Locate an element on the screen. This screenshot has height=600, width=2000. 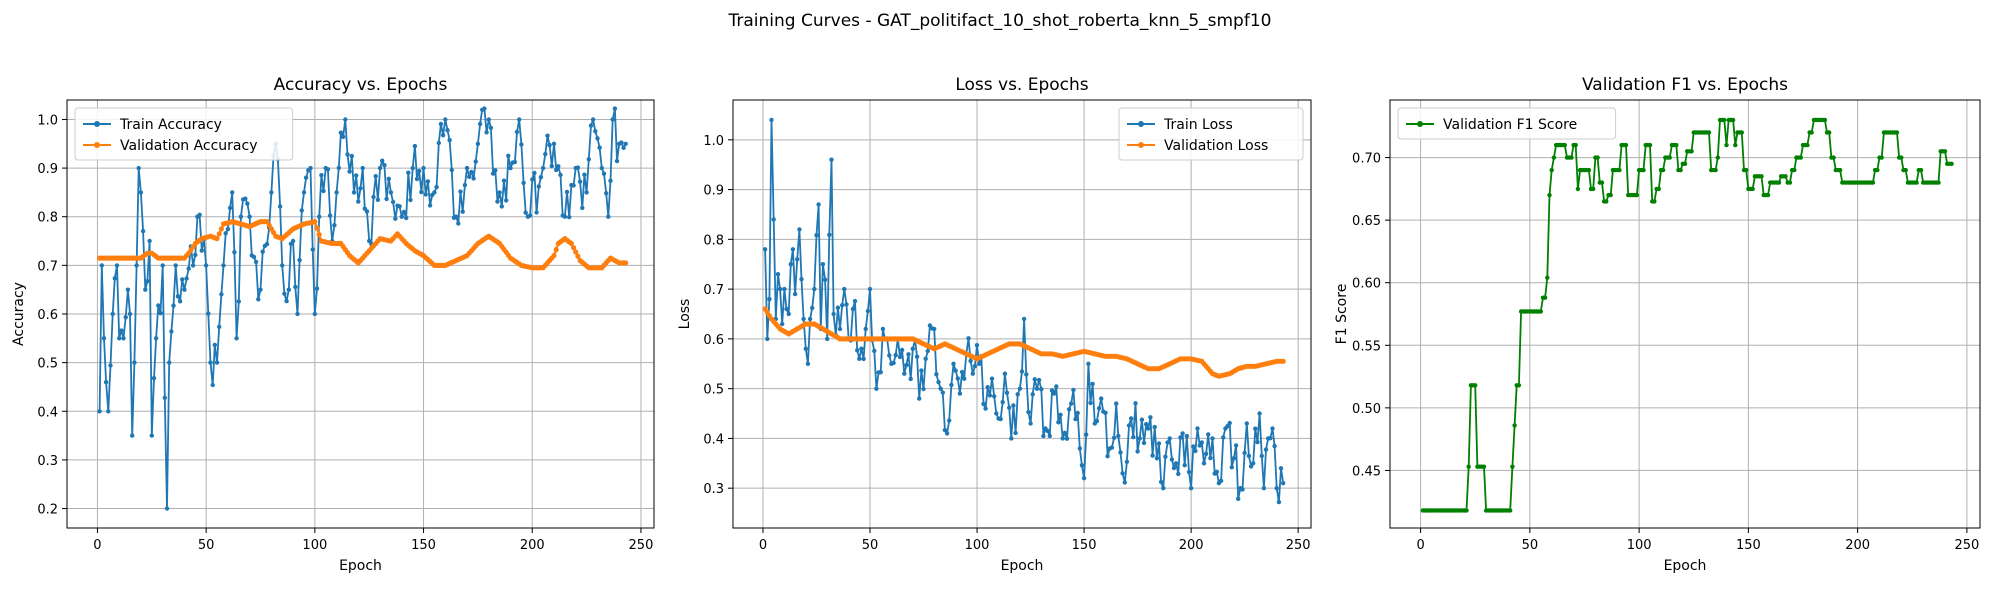
series-validation-loss is located at coordinates (1024, 342).